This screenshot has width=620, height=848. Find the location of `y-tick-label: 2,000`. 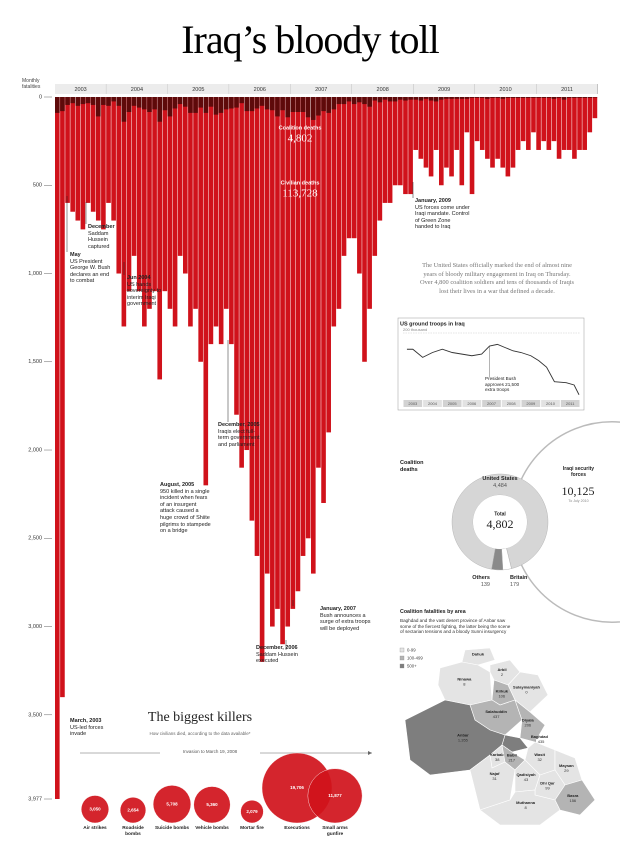

y-tick-label: 2,000 is located at coordinates (35, 450).